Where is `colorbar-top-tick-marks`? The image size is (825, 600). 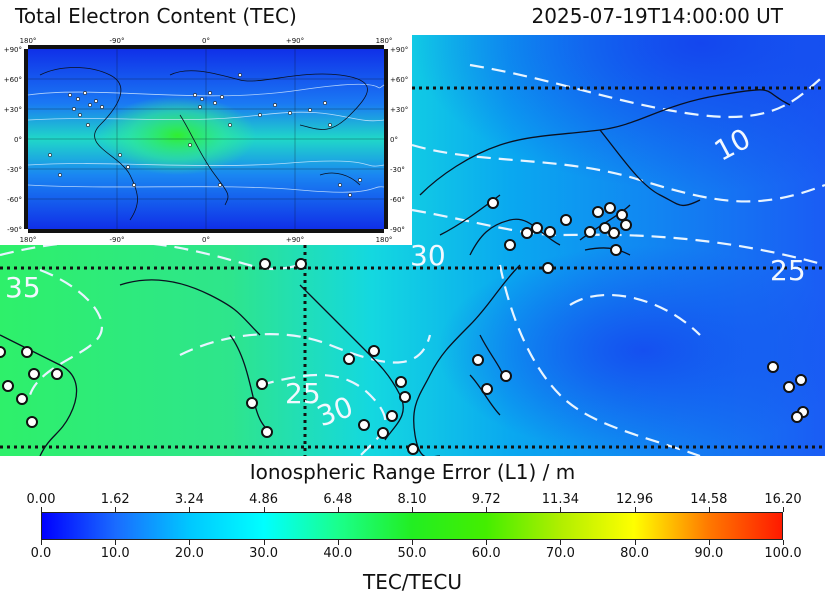 colorbar-top-tick-marks is located at coordinates (412, 509).